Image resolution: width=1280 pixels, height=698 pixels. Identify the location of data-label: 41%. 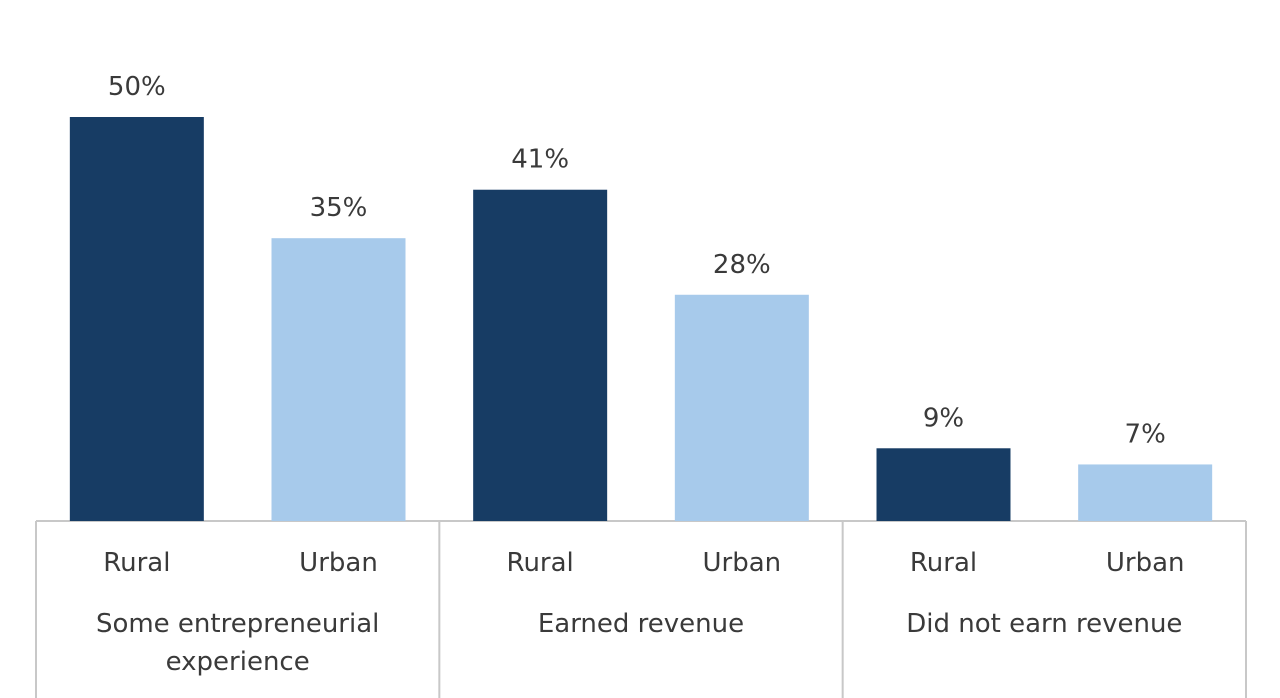
(540, 160).